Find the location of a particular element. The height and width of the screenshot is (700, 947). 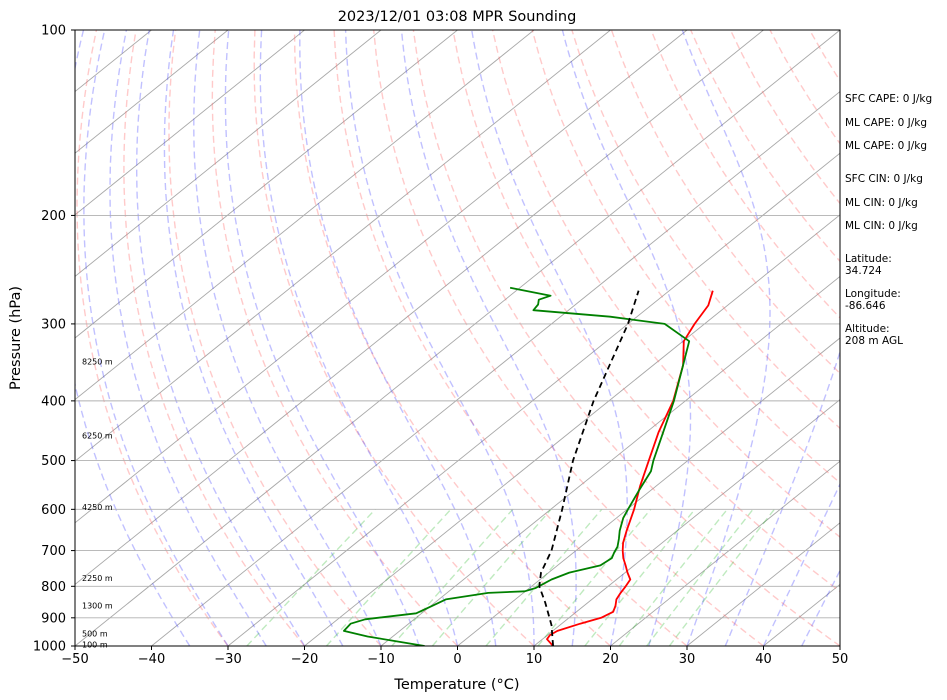

x-tick-label: 40 is located at coordinates (763, 659).